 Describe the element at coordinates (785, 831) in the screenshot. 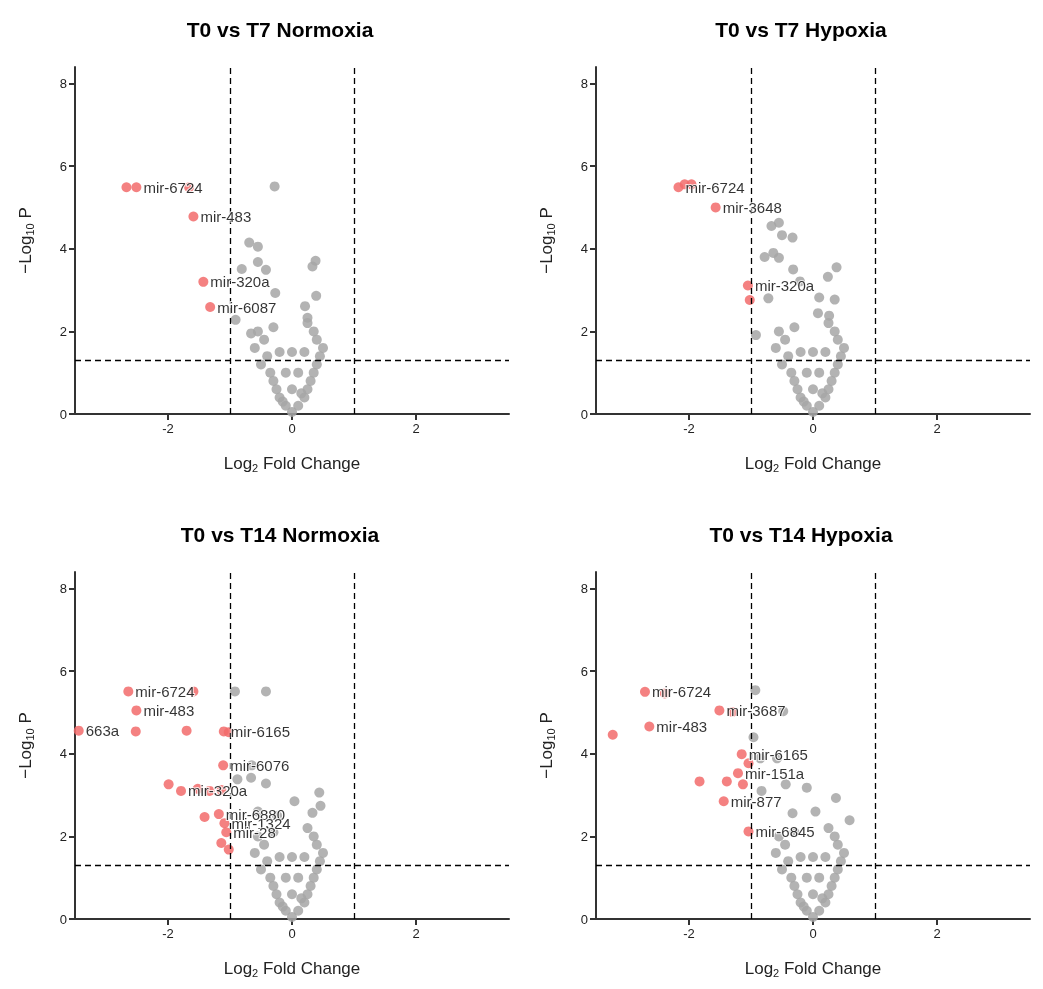

I see `annotation: mir-6845` at that location.